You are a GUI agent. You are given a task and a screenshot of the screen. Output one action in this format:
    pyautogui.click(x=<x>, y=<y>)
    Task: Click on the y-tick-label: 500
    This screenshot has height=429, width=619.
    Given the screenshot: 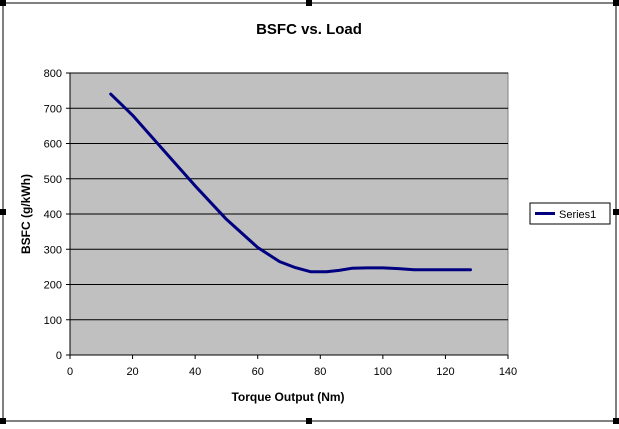 What is the action you would take?
    pyautogui.click(x=53, y=180)
    